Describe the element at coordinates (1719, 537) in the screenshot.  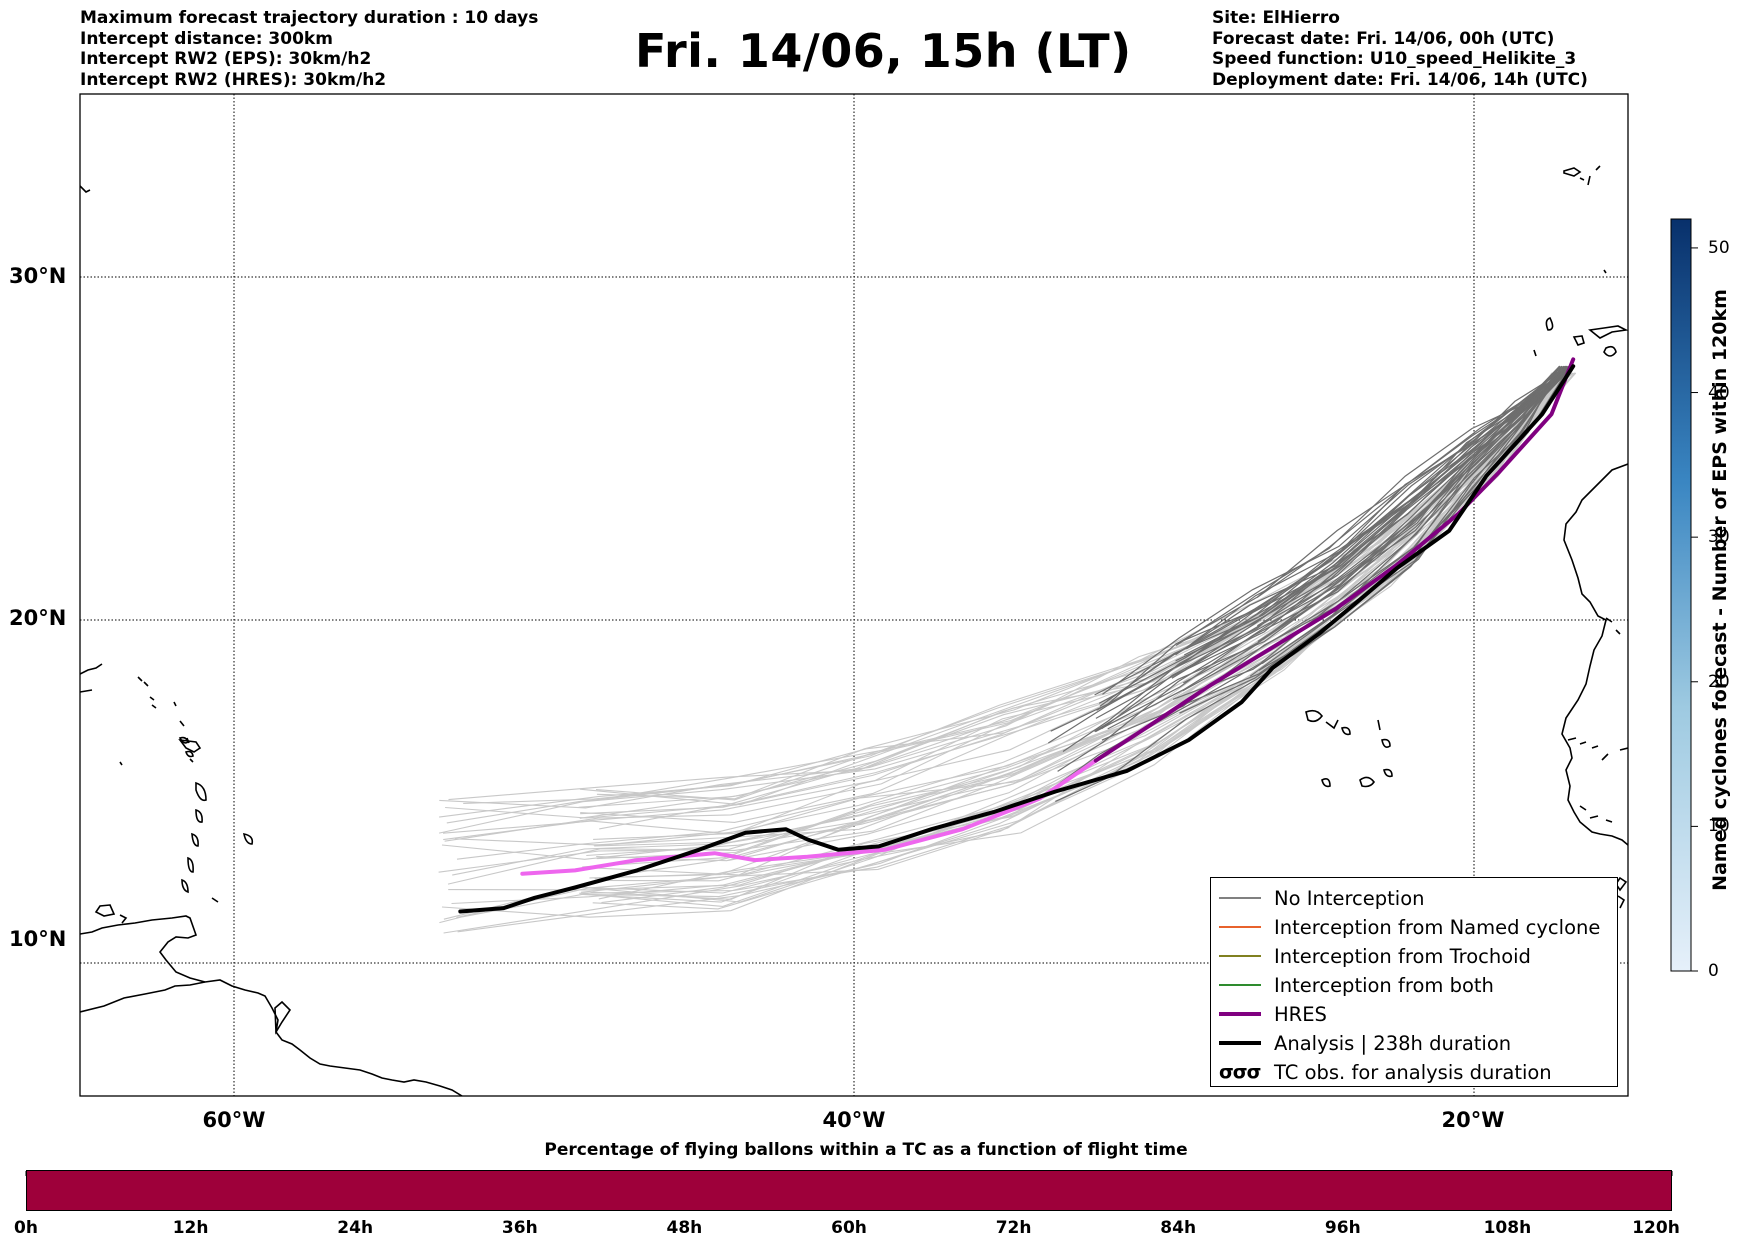
I see `colorbar-tick: 30` at that location.